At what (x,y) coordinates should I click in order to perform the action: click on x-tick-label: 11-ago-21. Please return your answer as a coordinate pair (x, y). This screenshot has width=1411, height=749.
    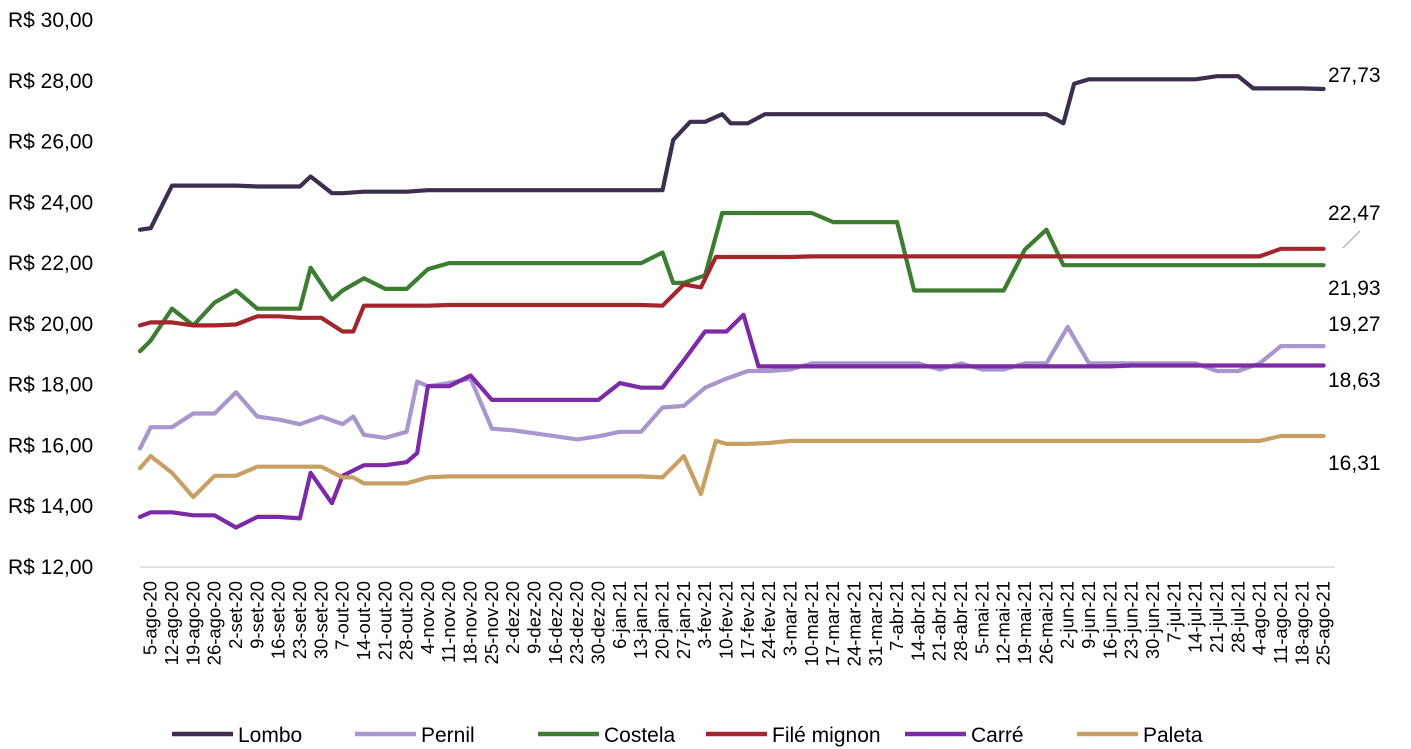
    Looking at the image, I should click on (1280, 622).